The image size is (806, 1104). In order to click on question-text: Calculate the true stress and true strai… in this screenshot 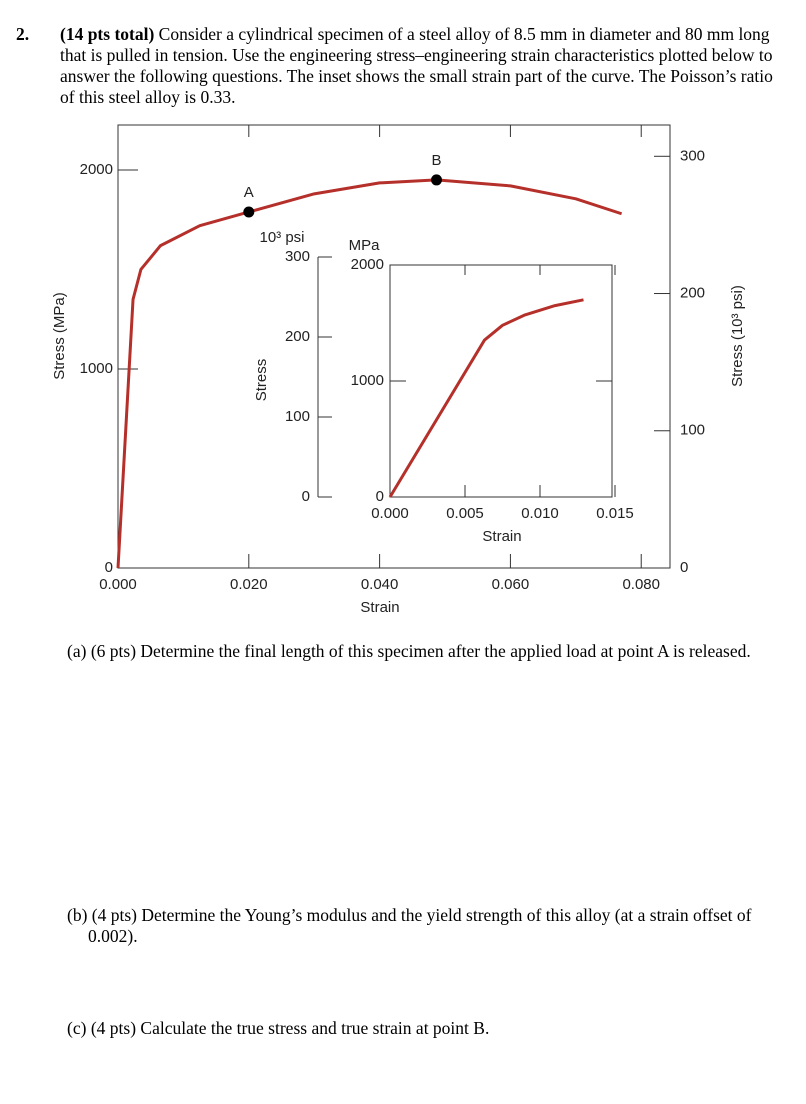, I will do `click(315, 1028)`.